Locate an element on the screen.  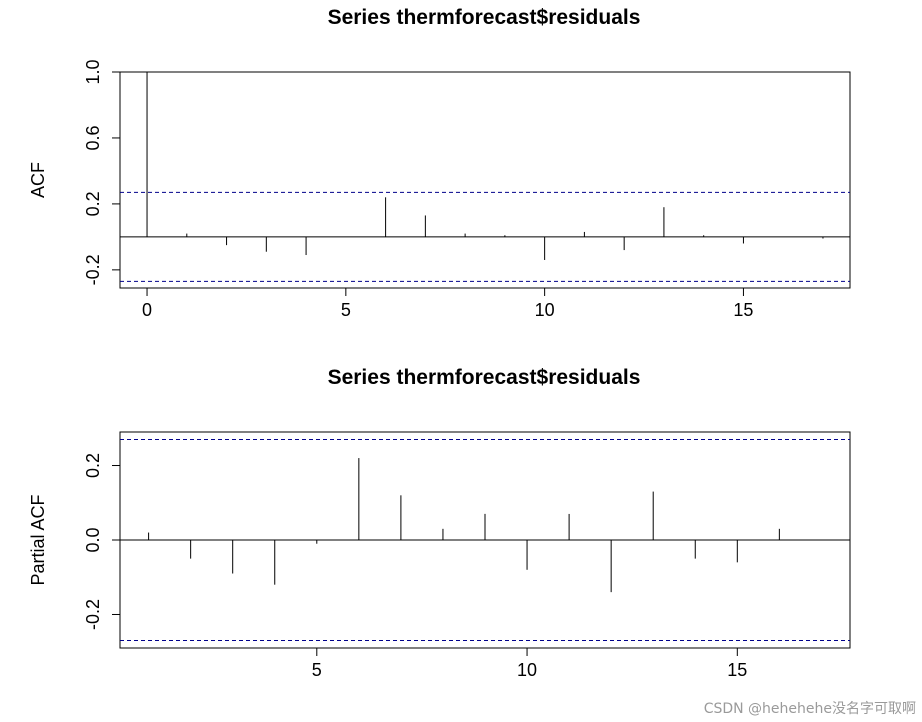
pacf-x-axis: 5 10 15 is located at coordinates (529, 664).